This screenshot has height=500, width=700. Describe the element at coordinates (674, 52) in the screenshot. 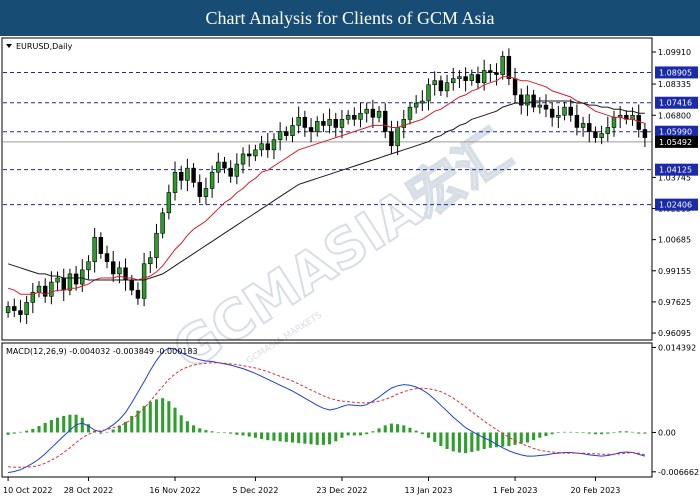

I see `tick-label: 1.09910` at that location.